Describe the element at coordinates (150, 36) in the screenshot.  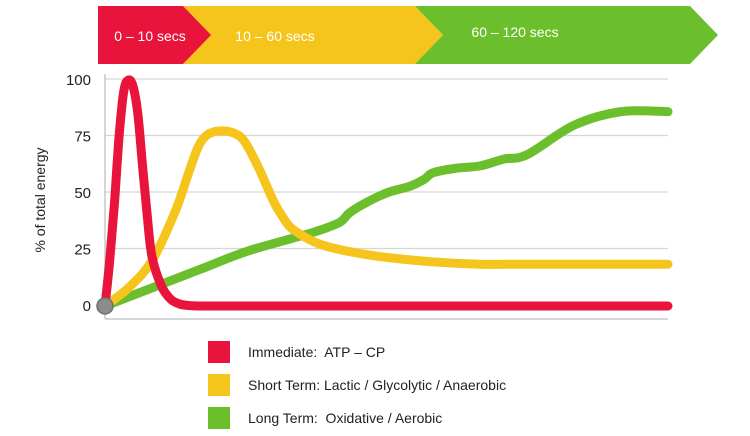
I see `phase-label-0: 0 – 10 secs` at that location.